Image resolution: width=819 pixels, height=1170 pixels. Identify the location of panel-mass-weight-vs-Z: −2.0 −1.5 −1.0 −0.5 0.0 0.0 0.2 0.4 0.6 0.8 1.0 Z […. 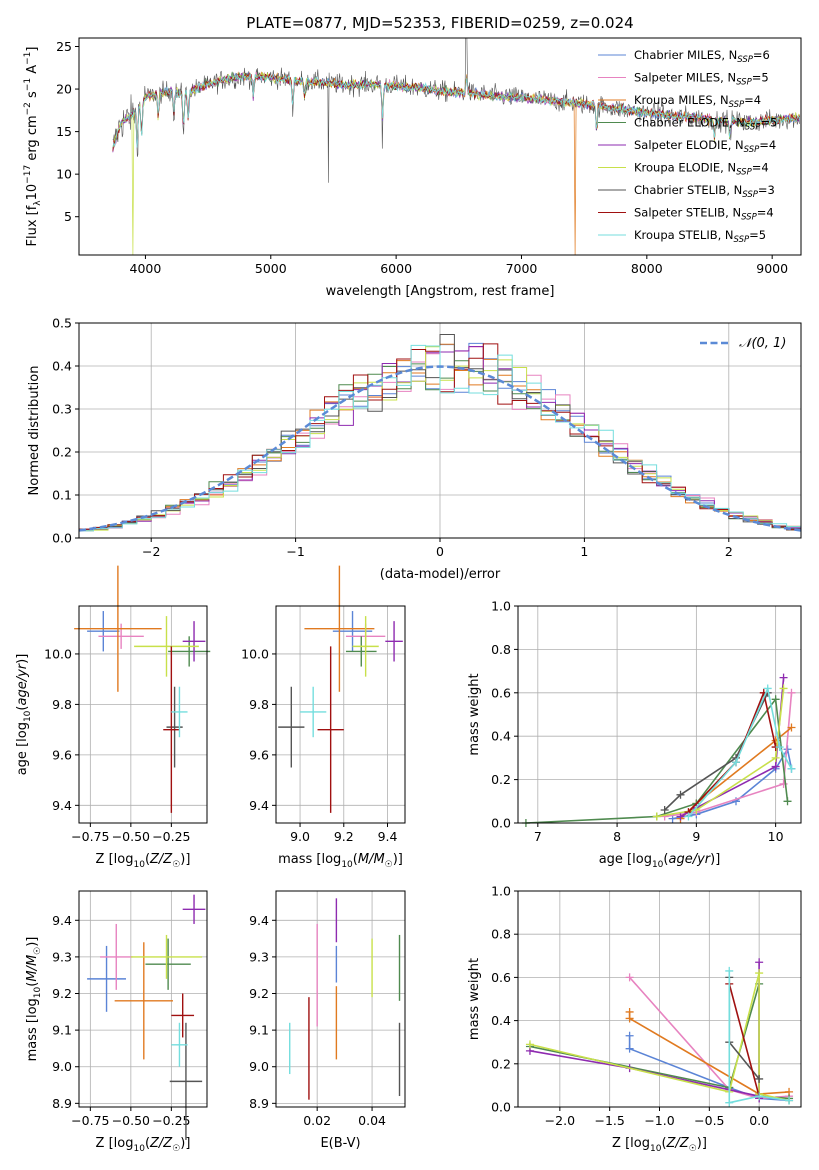
(634, 1019).